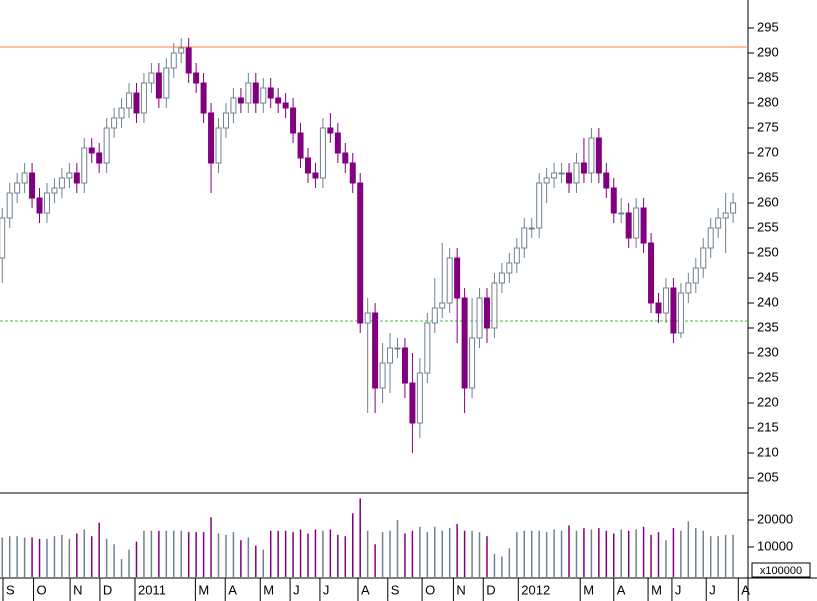 Image resolution: width=817 pixels, height=601 pixels. I want to click on volume-tick-label: 10000, so click(775, 545).